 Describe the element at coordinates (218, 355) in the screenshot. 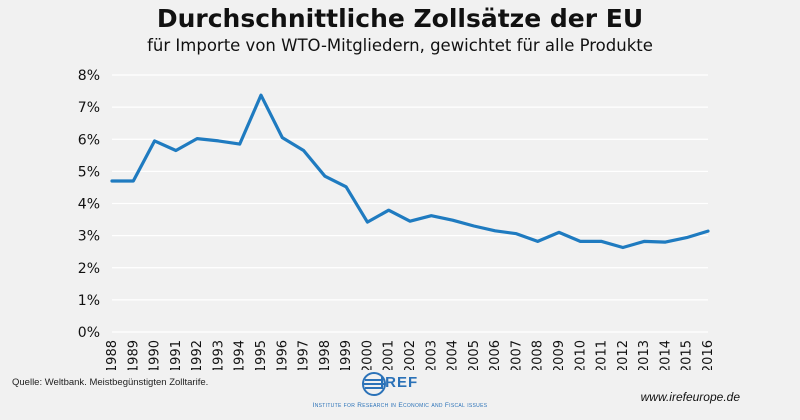

I see `x-tick-label: 1993` at that location.